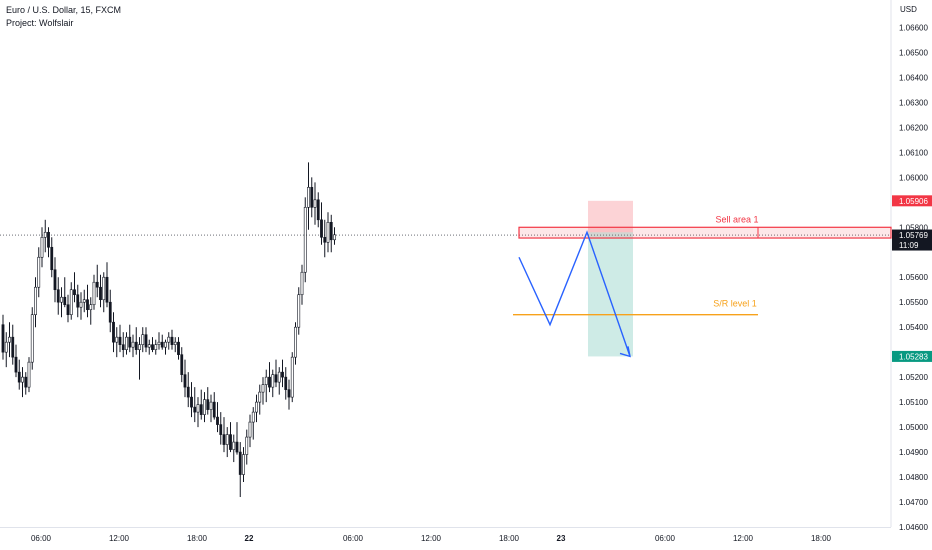  Describe the element at coordinates (913, 235) in the screenshot. I see `current-price-badge-text: 1.05769` at that location.